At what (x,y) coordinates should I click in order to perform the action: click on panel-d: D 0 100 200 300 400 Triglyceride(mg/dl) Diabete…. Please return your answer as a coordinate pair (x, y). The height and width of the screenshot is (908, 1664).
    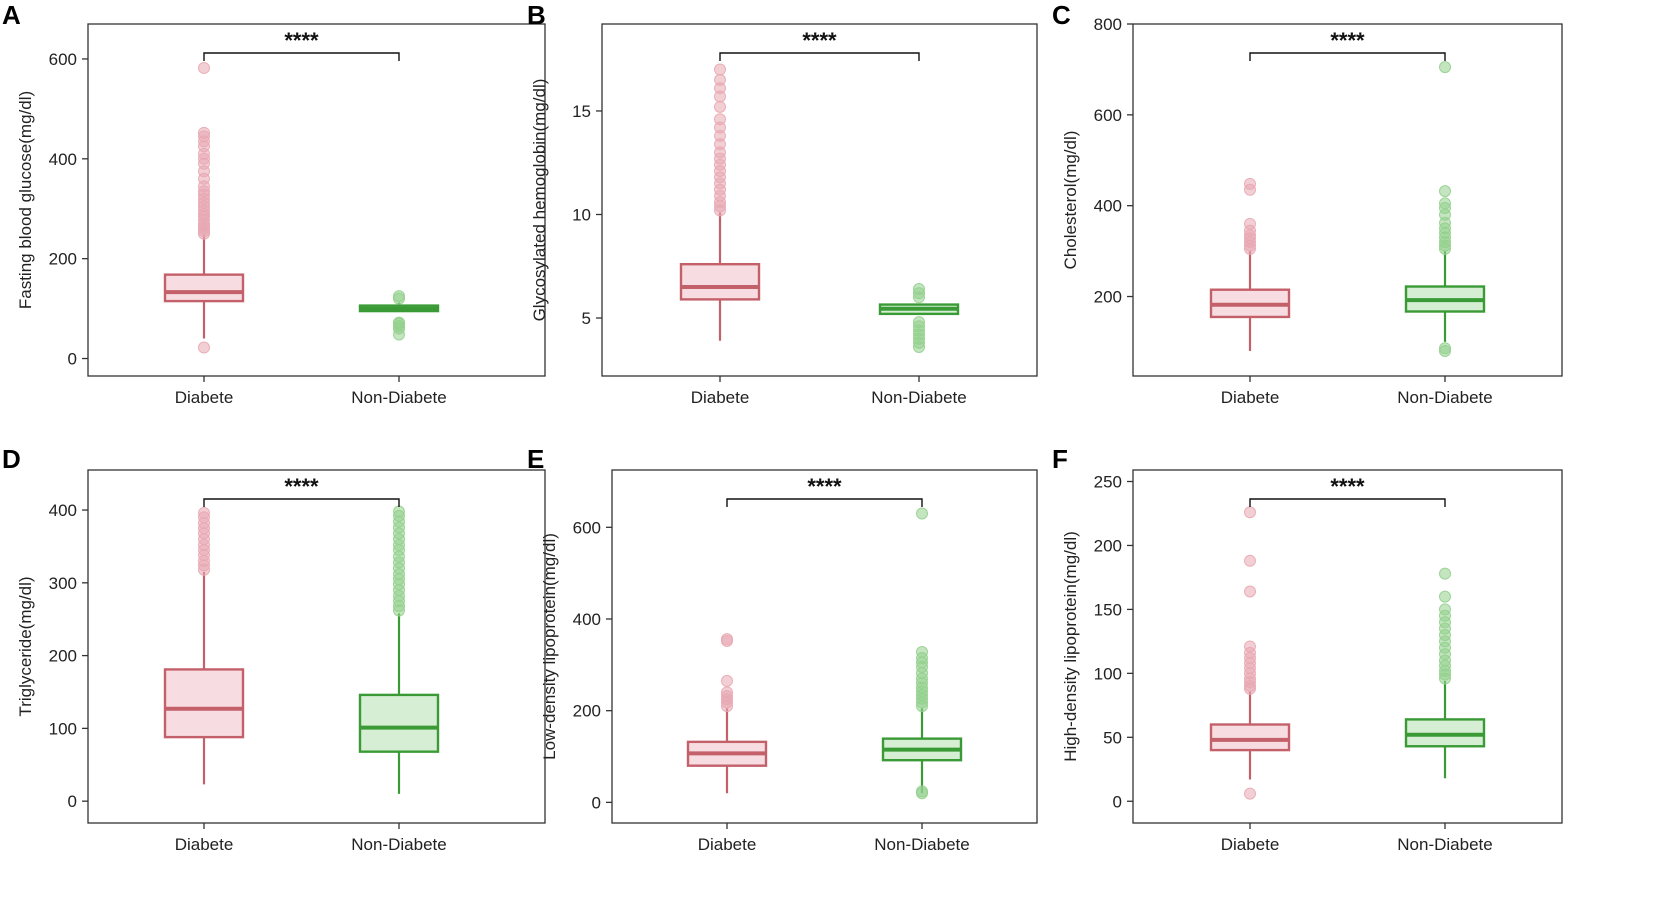
    Looking at the image, I should click on (274, 649).